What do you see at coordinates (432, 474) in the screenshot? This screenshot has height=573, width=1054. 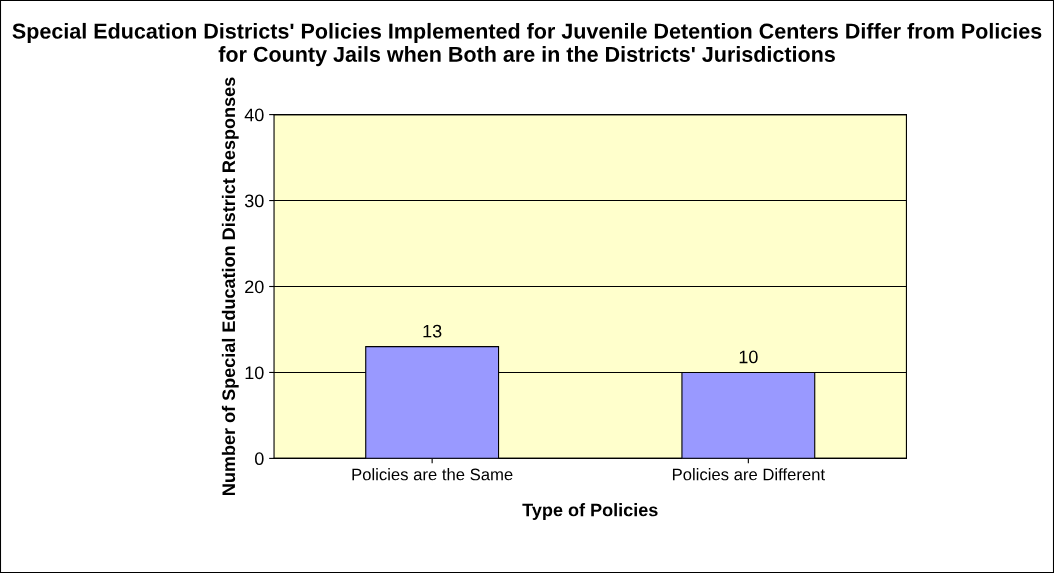 I see `x-tick-label: Policies are the Same` at bounding box center [432, 474].